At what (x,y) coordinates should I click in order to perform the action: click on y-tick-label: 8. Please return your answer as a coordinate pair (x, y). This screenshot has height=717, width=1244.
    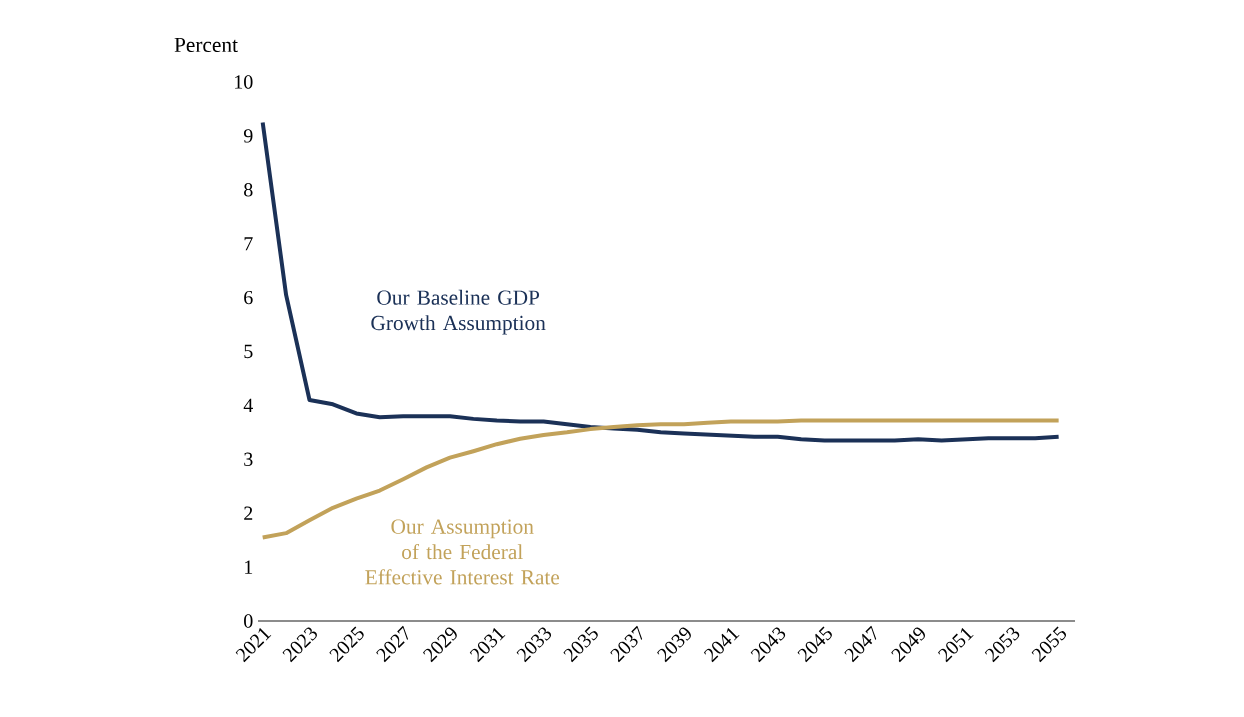
    Looking at the image, I should click on (248, 190).